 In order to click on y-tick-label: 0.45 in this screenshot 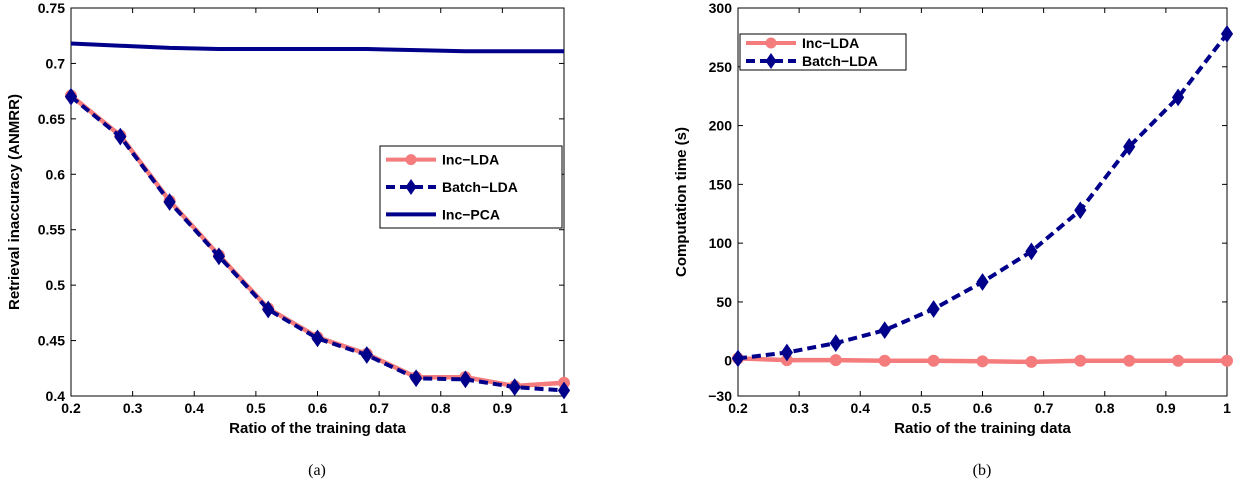, I will do `click(51, 341)`.